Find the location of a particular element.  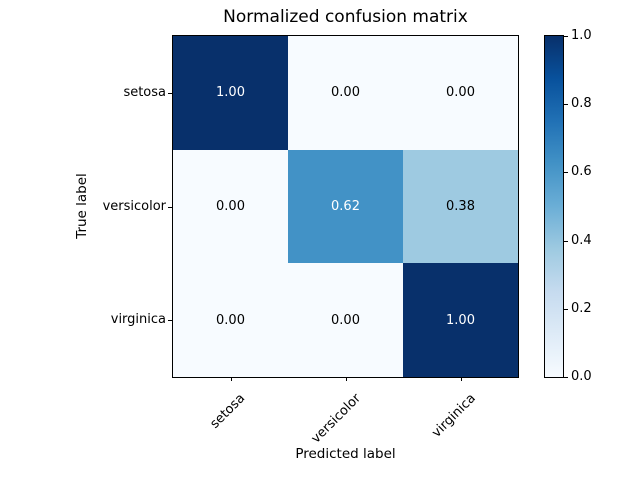

cell-value: 0.62 is located at coordinates (345, 206).